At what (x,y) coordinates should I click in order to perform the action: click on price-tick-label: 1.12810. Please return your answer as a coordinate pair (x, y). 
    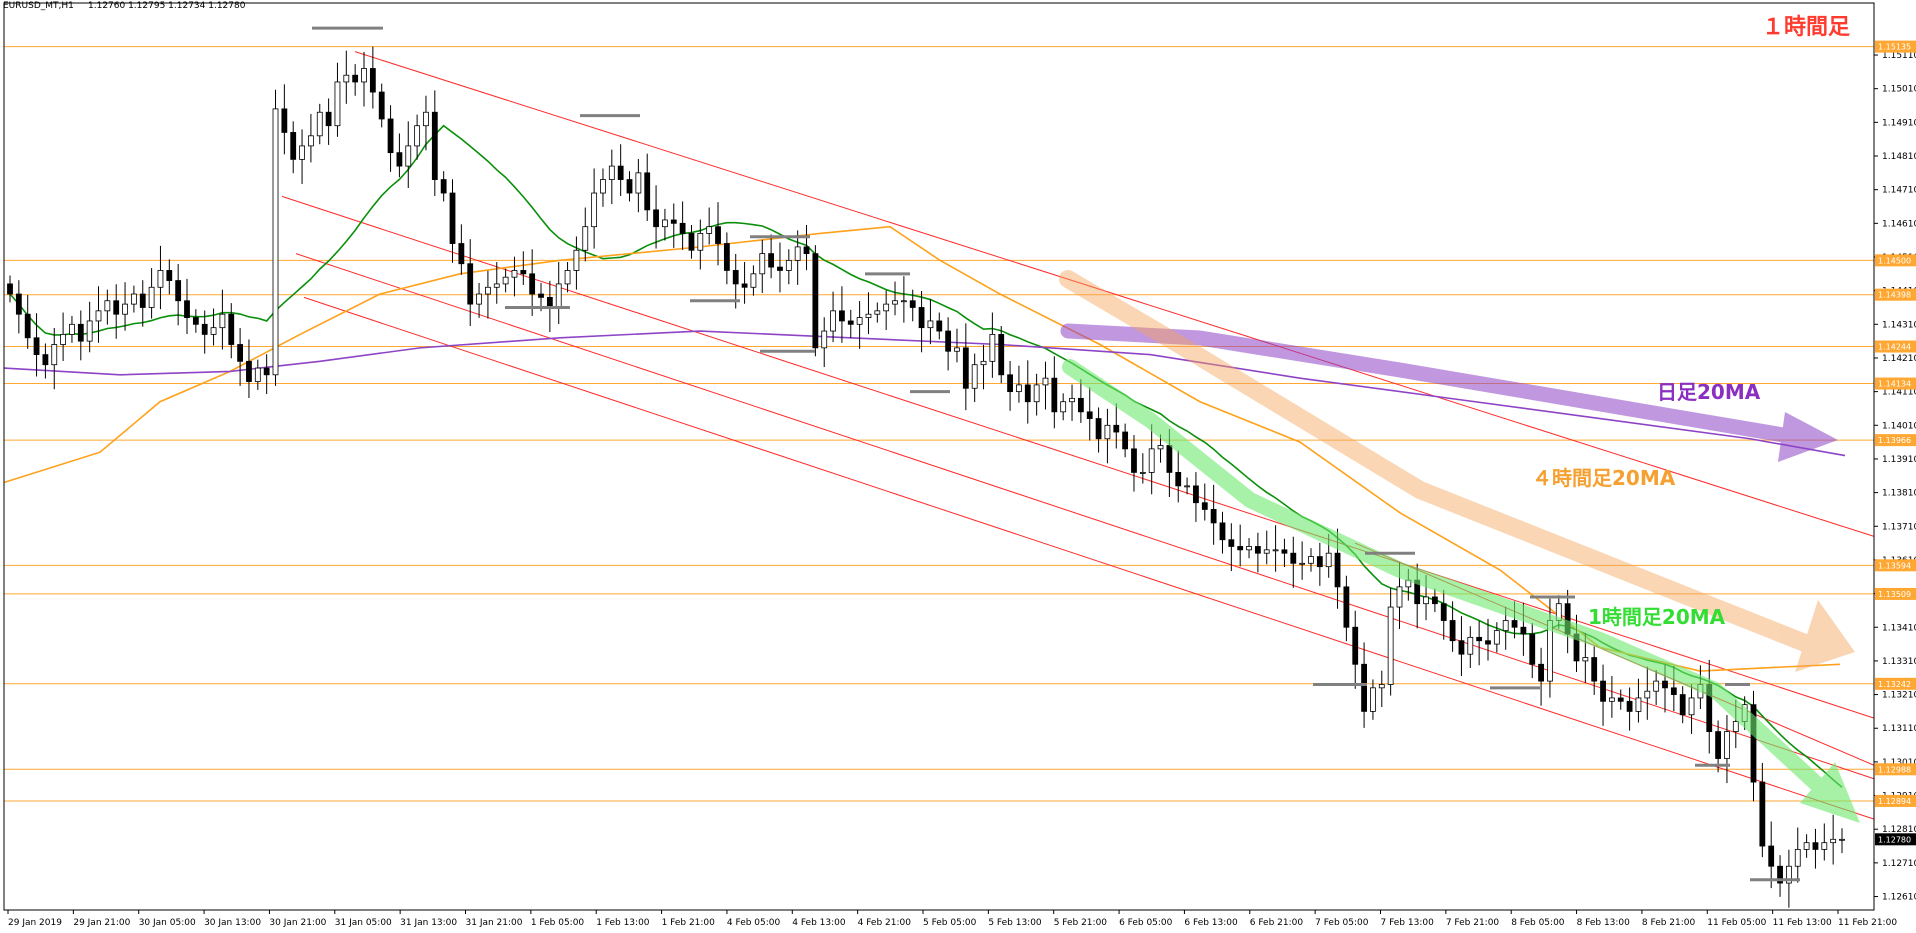
    Looking at the image, I should click on (1899, 830).